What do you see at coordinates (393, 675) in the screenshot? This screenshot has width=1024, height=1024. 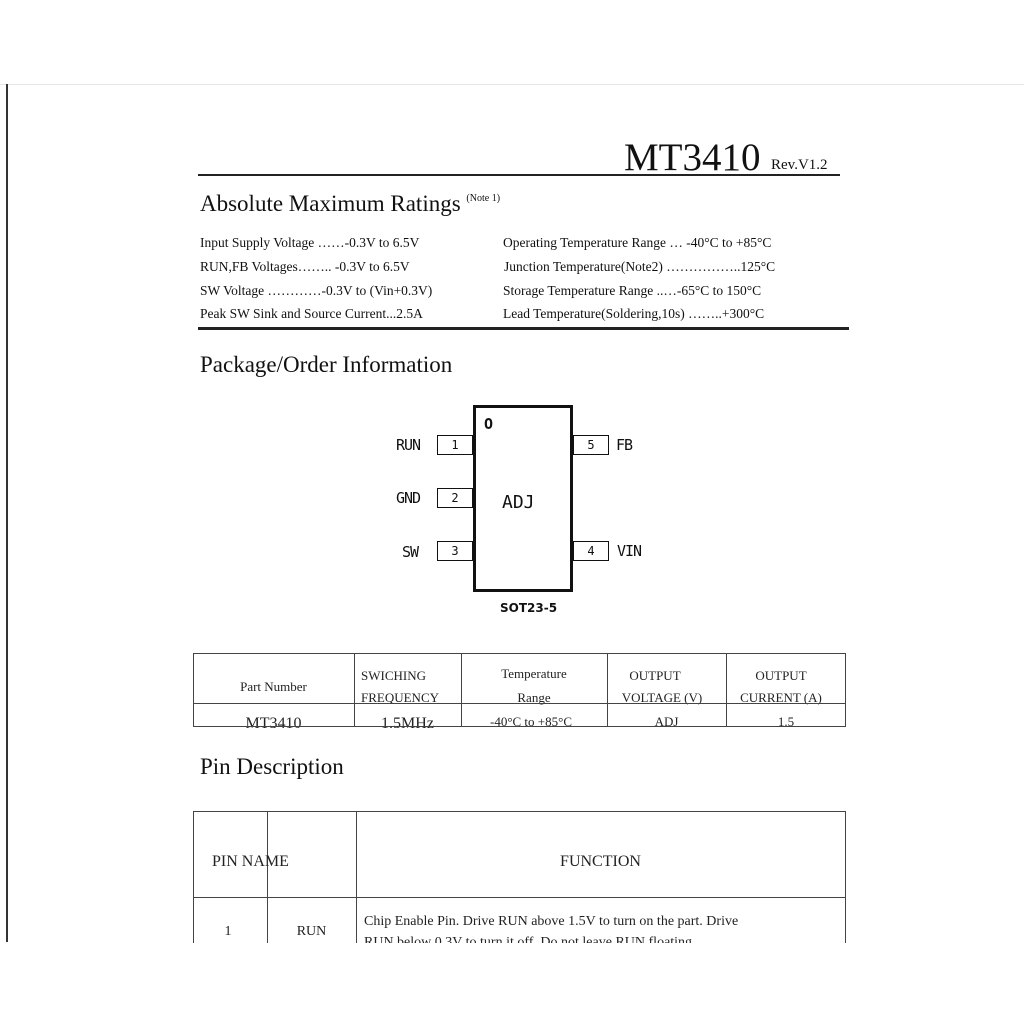 I see `order-header-frequency-1: SWICHING` at bounding box center [393, 675].